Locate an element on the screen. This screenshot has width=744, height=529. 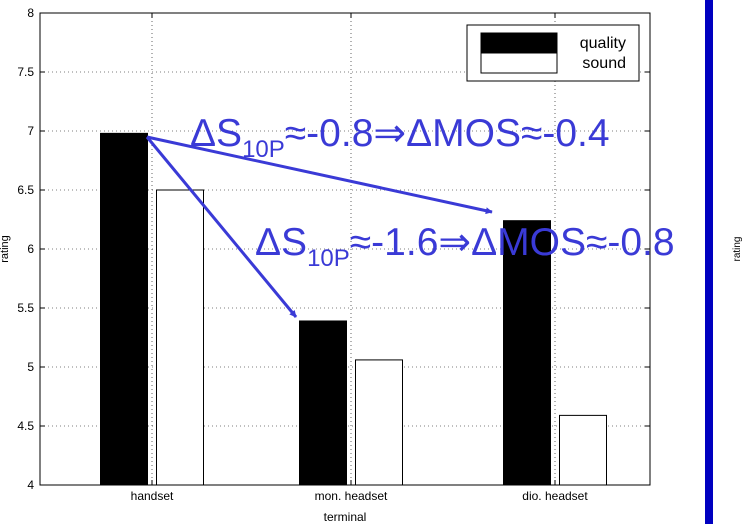
y-tick-label: 5.5 is located at coordinates (25, 308).